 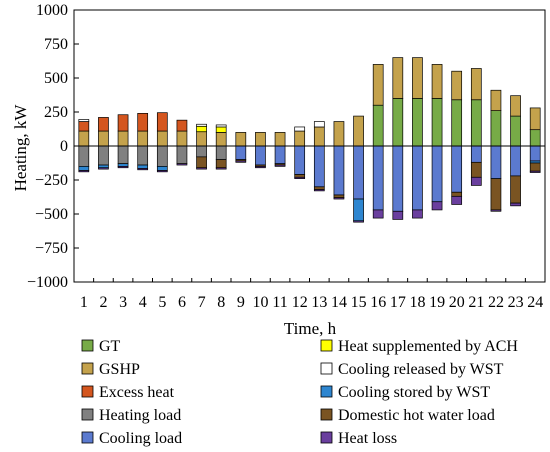 I want to click on x-axis-ticks: 1 2 3 4 5 6 7 8 9 10 11 12 13 14 15 16 17 18 19 20 21 22 23 24, so click(x=308, y=294).